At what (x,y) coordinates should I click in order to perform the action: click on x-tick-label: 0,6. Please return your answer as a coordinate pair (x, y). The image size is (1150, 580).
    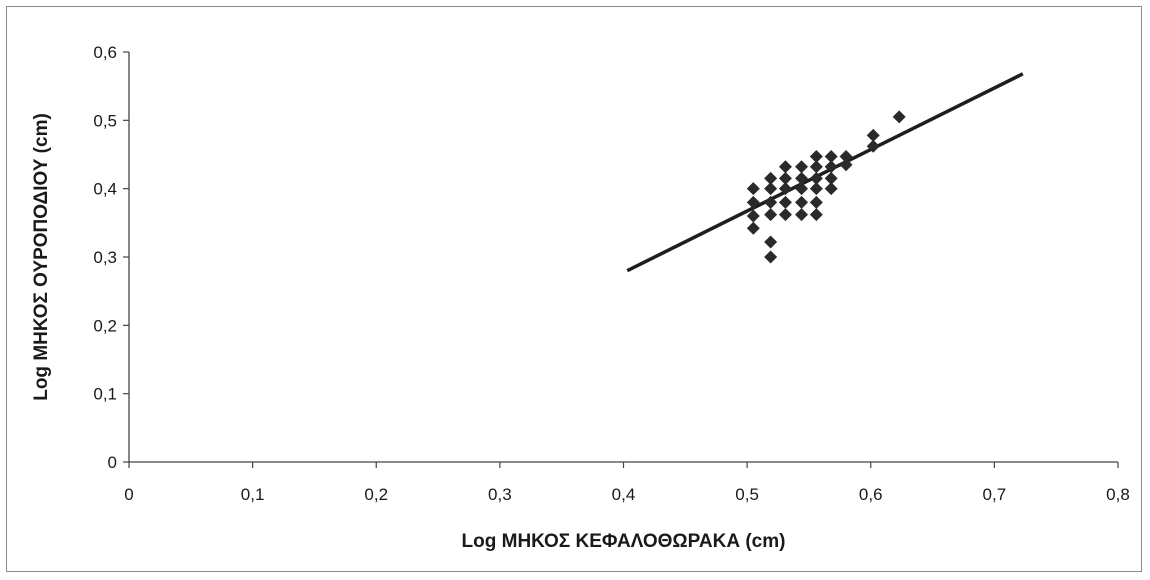
    Looking at the image, I should click on (871, 494).